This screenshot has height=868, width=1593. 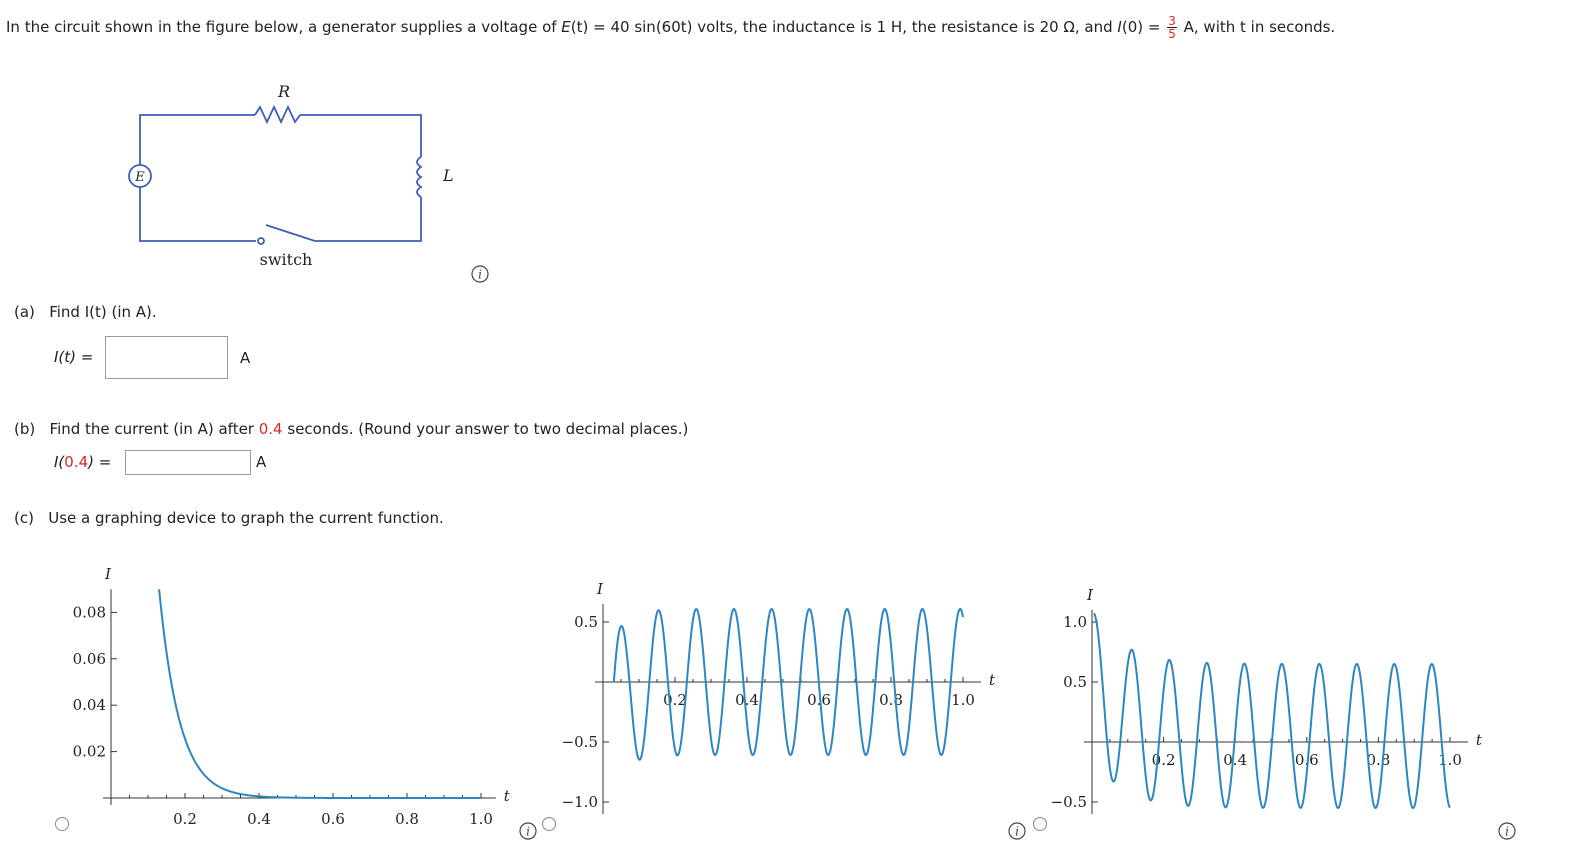 I want to click on part-b-text-before: Find the current (in A) after, so click(x=154, y=429).